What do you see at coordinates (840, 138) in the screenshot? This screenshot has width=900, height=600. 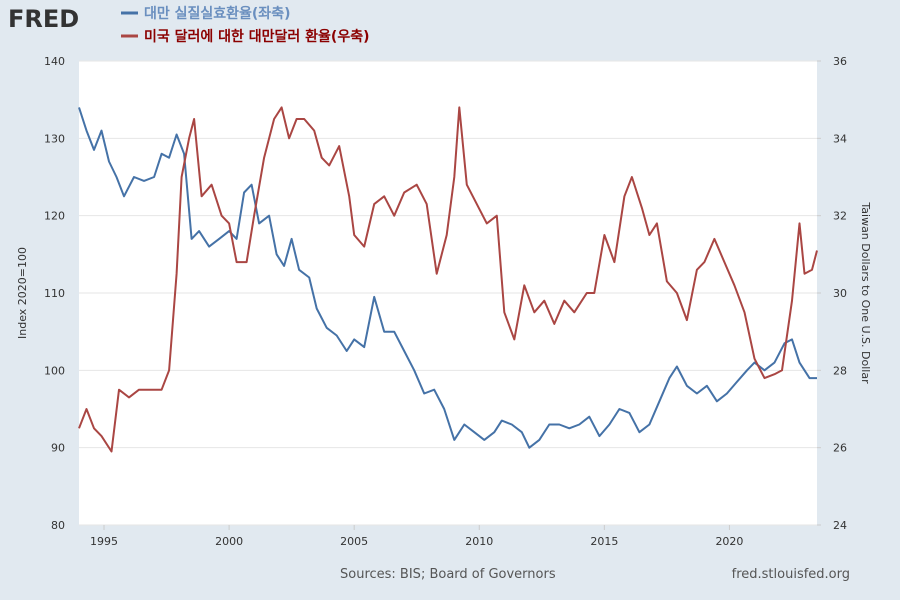 I see `y2-tick-label: 34` at bounding box center [840, 138].